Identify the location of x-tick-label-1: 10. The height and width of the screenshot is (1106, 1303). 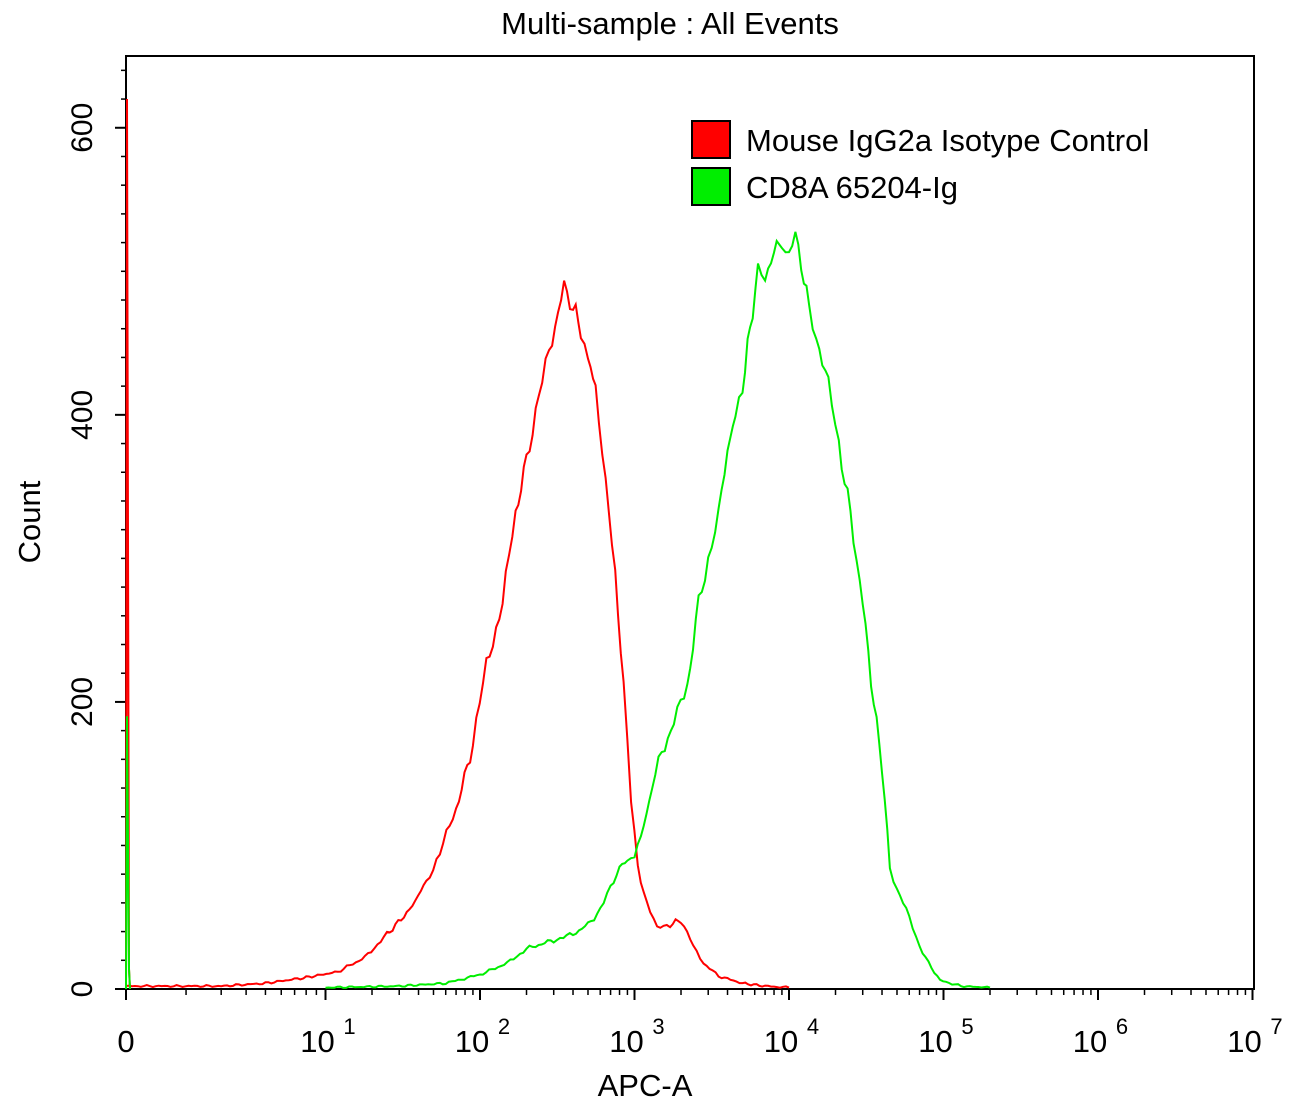
(317, 1041).